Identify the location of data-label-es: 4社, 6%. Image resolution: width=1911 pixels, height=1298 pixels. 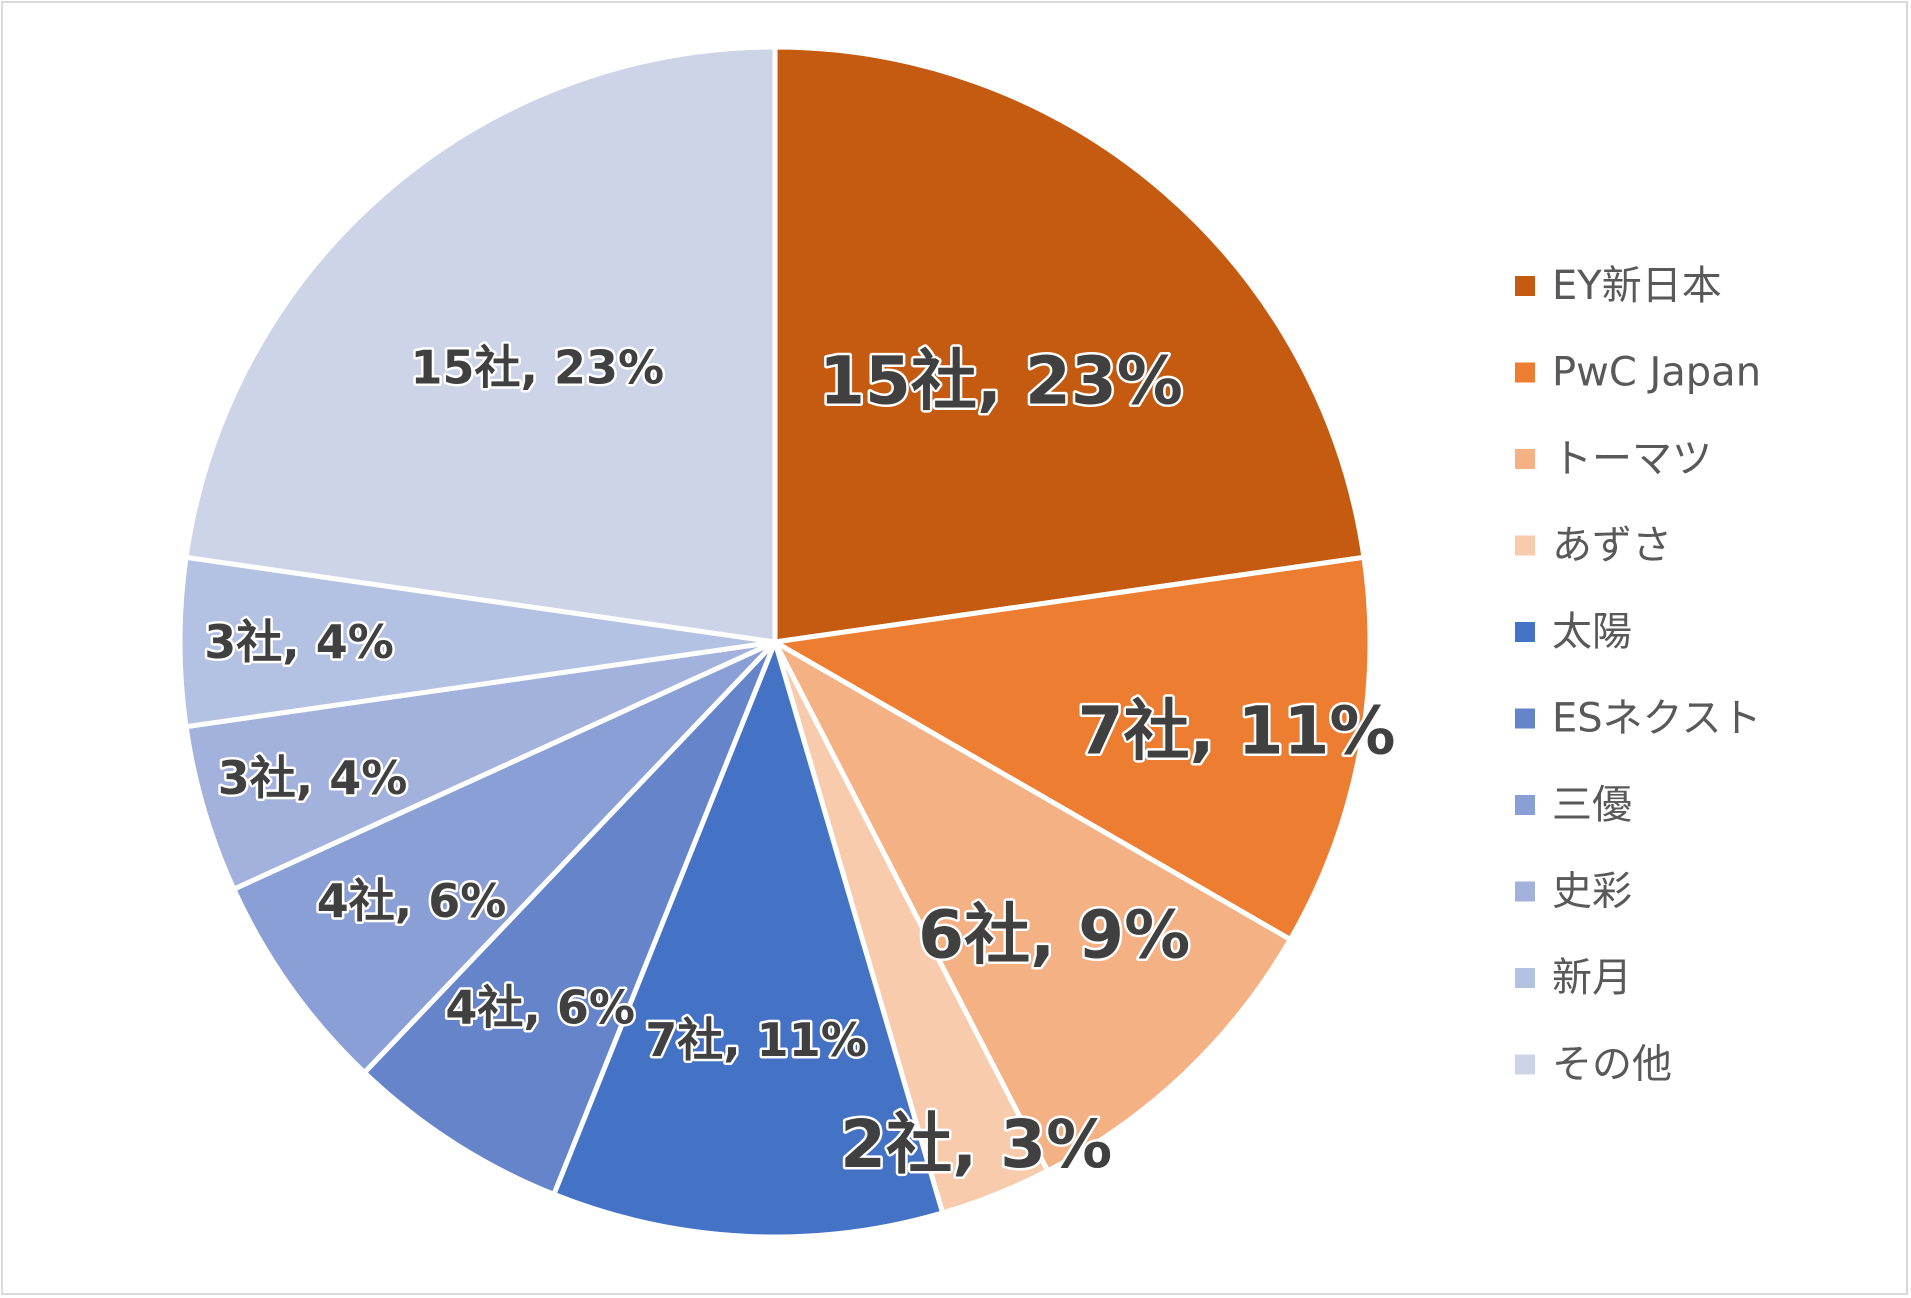
(540, 1007).